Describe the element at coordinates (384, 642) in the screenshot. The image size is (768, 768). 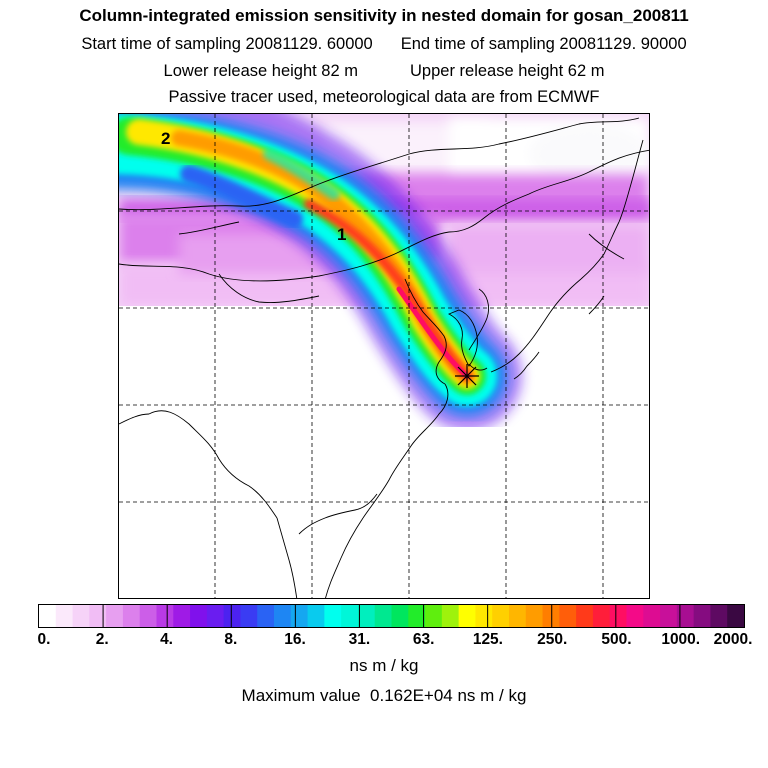
I see `colorbar-tick-labels: 0. 2. 4. 8. 16. 31. 63. 125. 250. 500. 1000. 2000.` at that location.